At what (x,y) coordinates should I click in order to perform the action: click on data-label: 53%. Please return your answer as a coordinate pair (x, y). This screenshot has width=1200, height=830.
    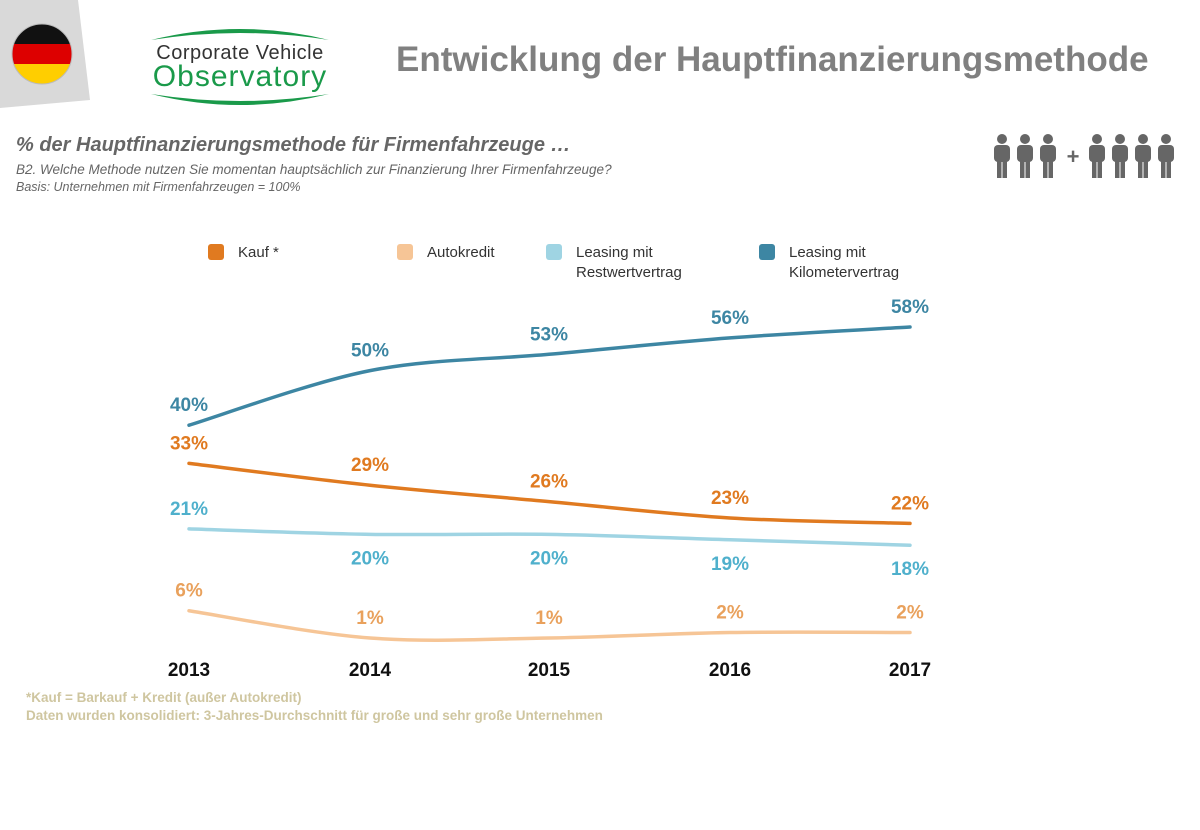
    Looking at the image, I should click on (549, 334).